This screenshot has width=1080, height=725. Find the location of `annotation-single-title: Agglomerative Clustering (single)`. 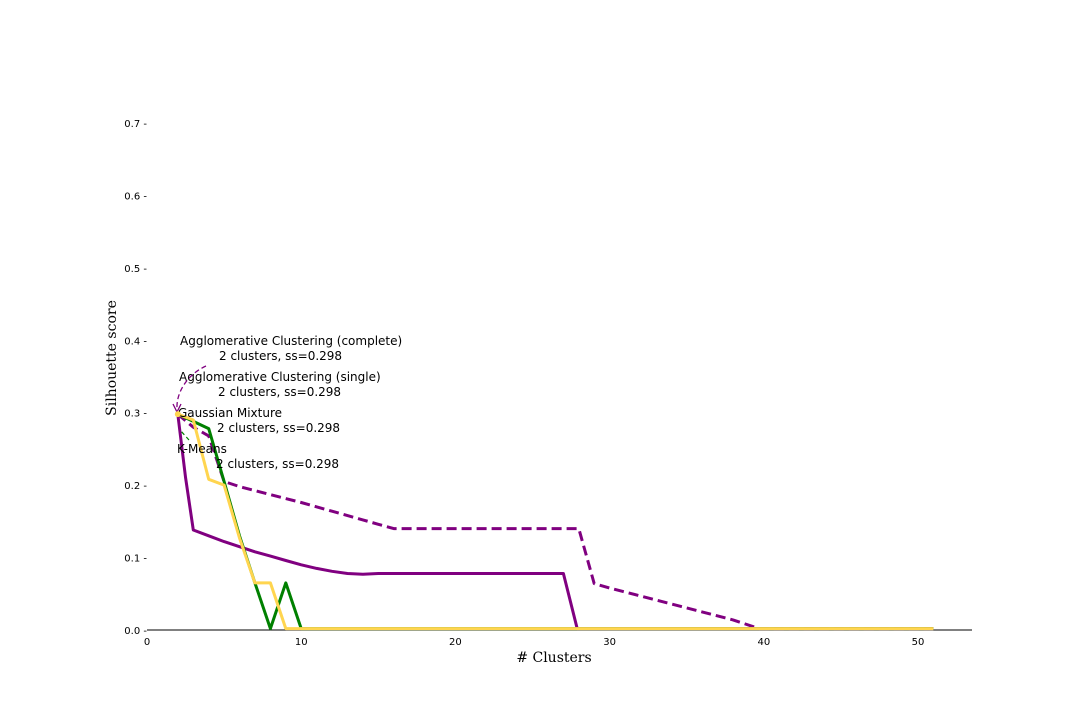

annotation-single-title: Agglomerative Clustering (single) is located at coordinates (280, 377).